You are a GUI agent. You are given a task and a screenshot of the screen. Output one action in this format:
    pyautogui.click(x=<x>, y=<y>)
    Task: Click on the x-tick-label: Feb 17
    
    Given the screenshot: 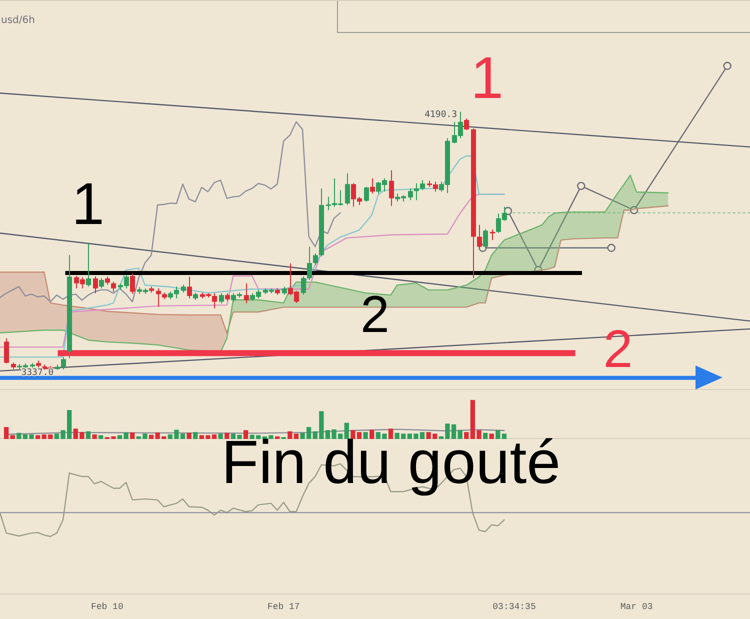 What is the action you would take?
    pyautogui.click(x=283, y=607)
    